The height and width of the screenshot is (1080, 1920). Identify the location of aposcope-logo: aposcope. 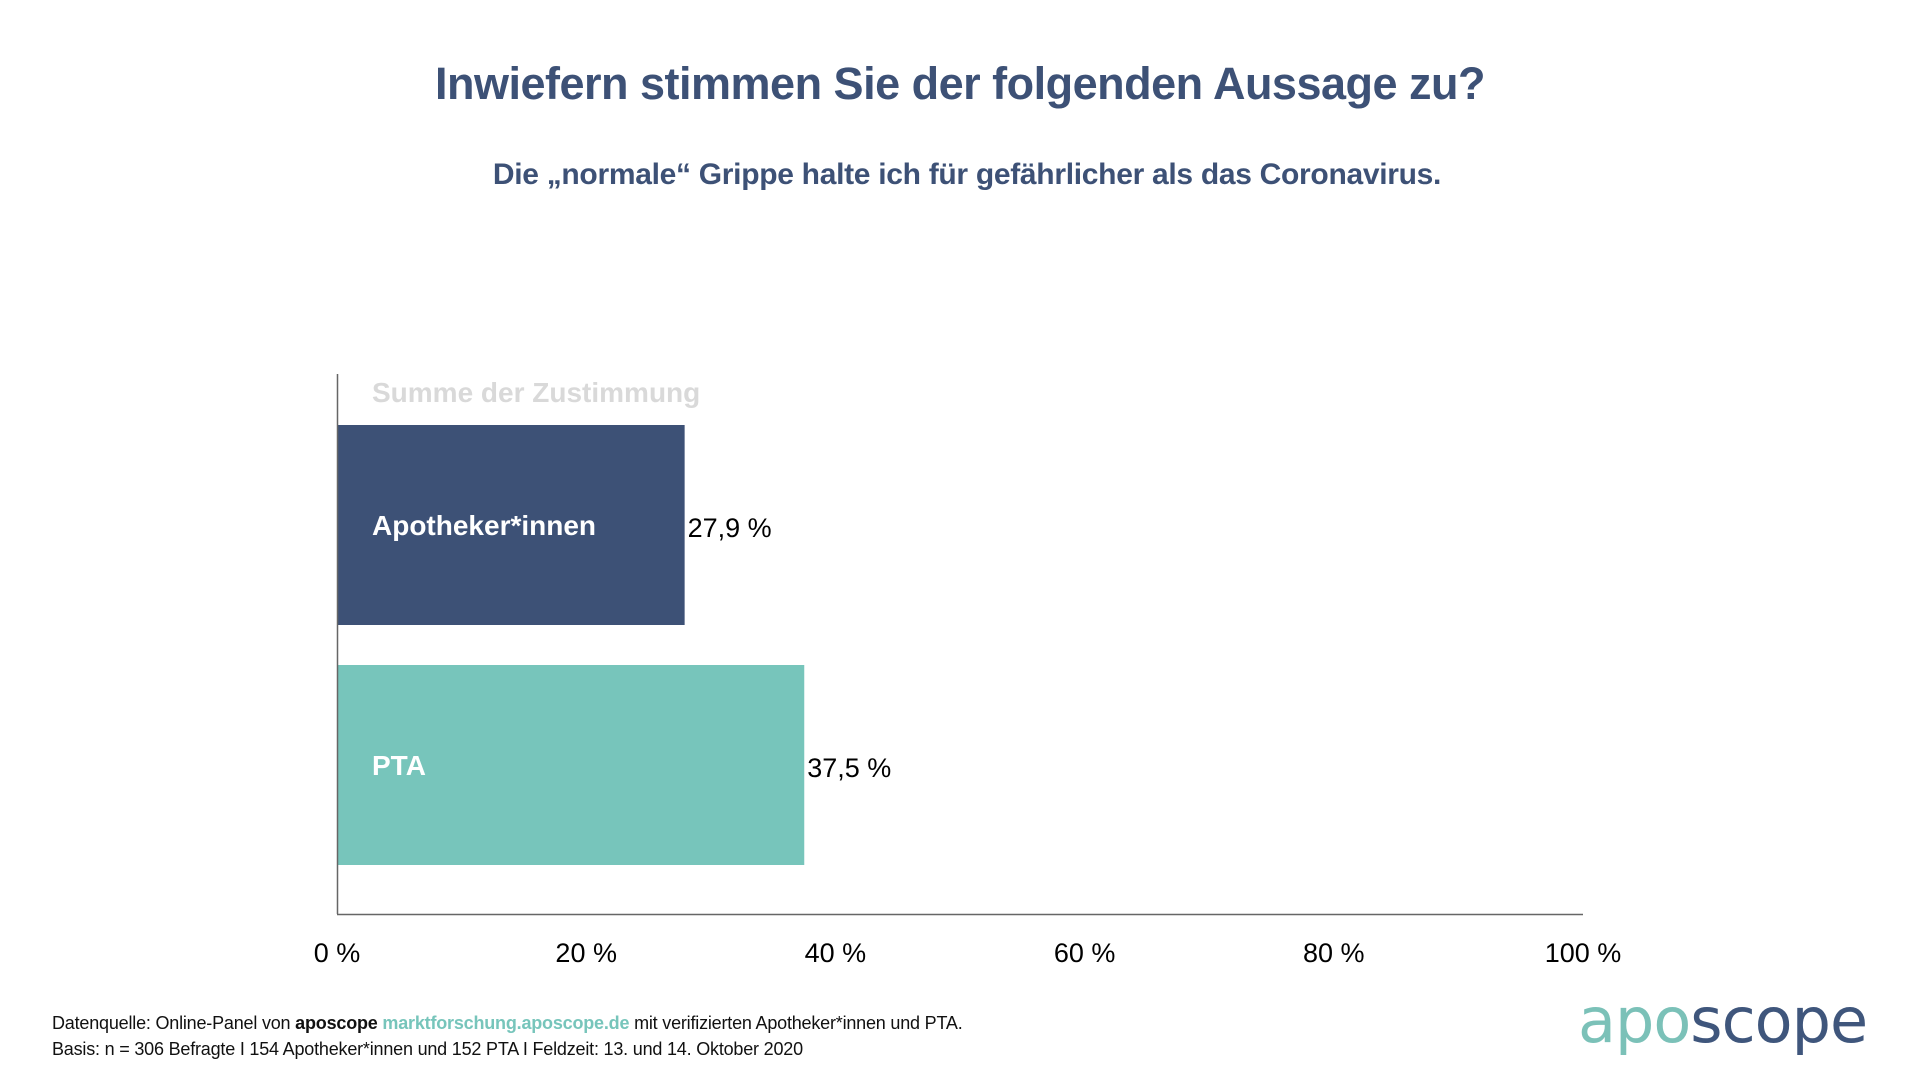
(1723, 1020).